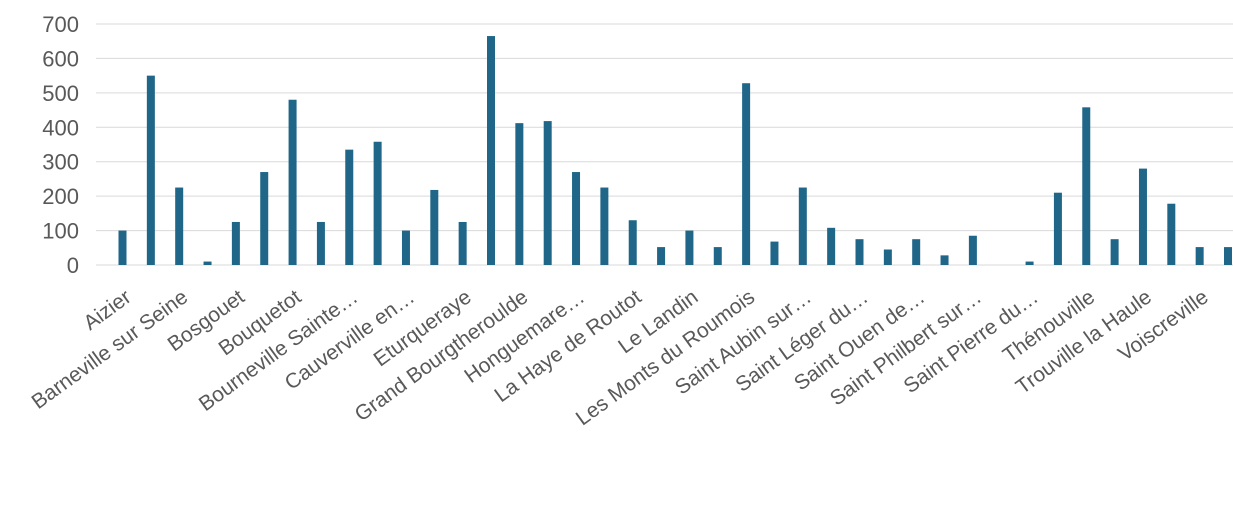 This screenshot has width=1233, height=508. What do you see at coordinates (60, 93) in the screenshot?
I see `y-tick-label: 500` at bounding box center [60, 93].